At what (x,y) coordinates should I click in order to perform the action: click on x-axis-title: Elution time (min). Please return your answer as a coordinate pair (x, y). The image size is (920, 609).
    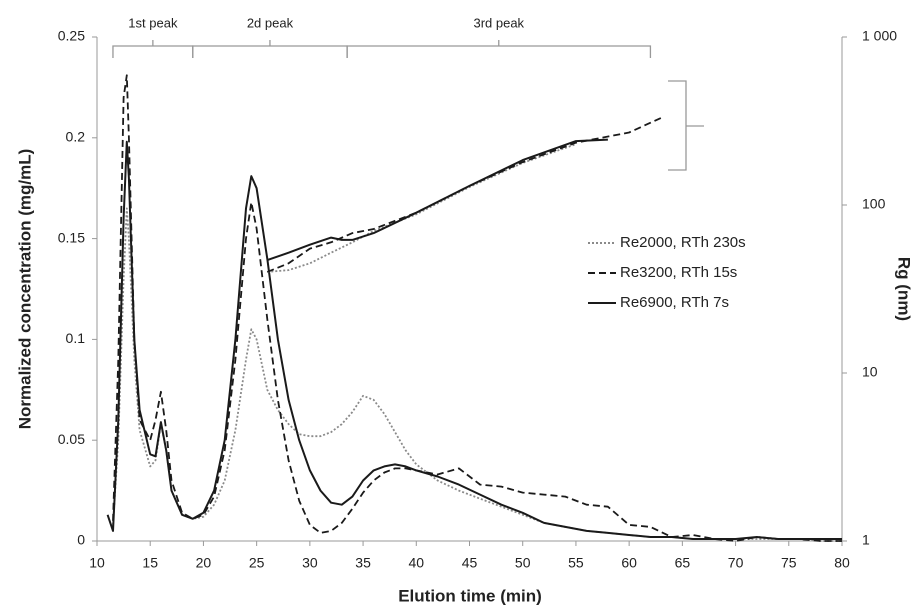
    Looking at the image, I should click on (470, 595).